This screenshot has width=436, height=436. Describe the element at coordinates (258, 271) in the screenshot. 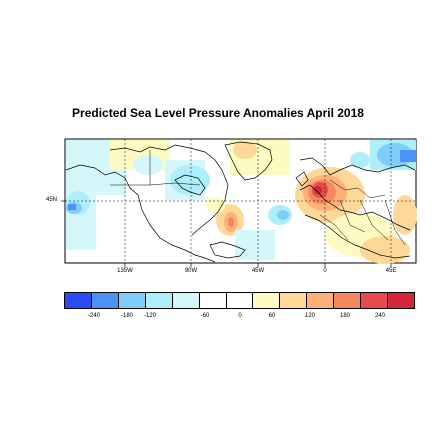

I see `lon-label-45w: 45W` at that location.